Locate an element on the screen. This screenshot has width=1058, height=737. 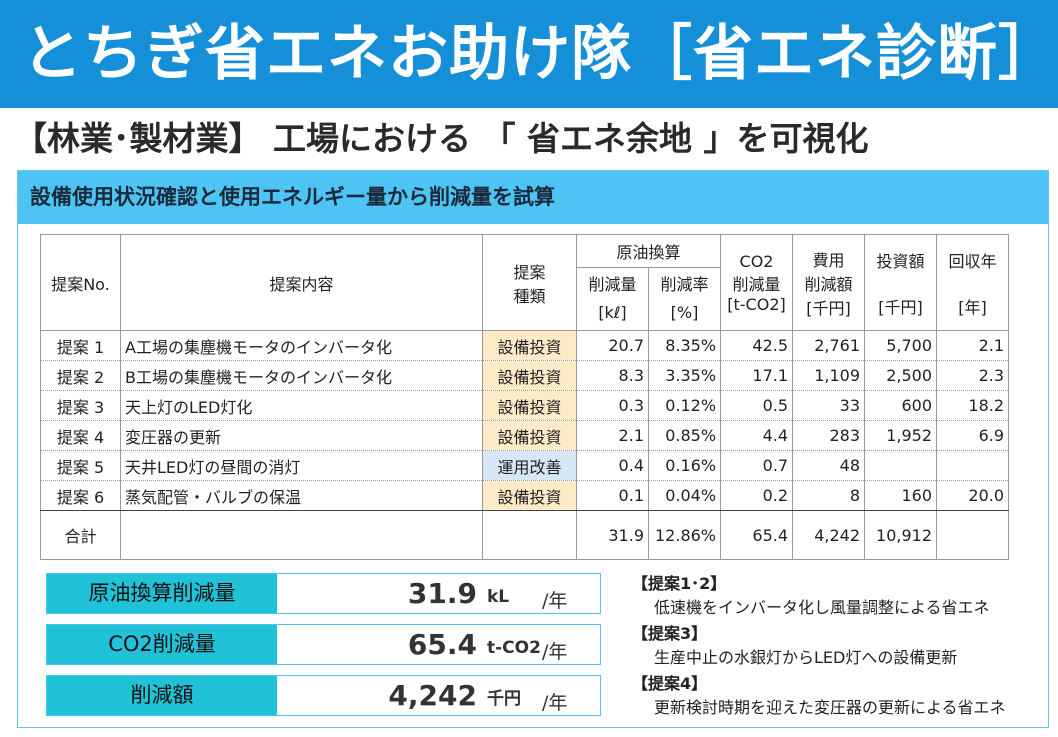
row-rate: 8.35% is located at coordinates (684, 345).